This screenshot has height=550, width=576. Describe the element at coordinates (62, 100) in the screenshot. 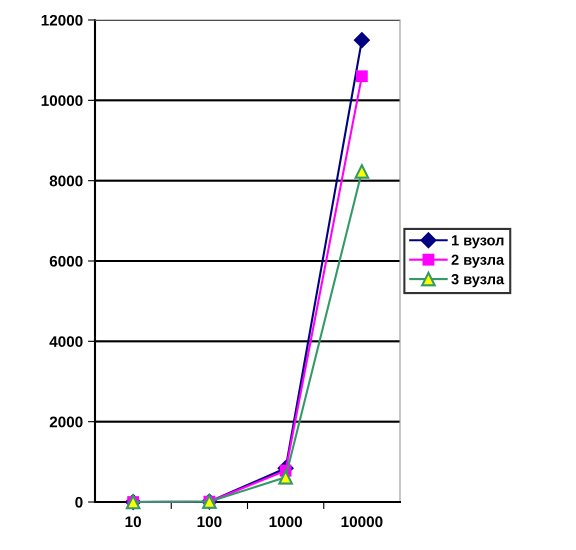

I see `y-tick-label: 10000` at that location.